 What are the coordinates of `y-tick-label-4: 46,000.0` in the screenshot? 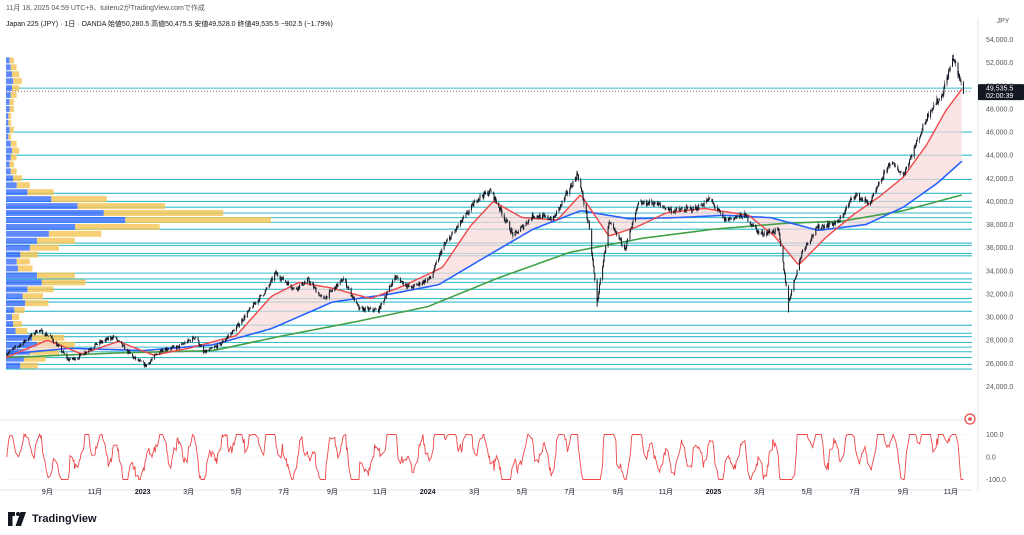 It's located at (999, 133).